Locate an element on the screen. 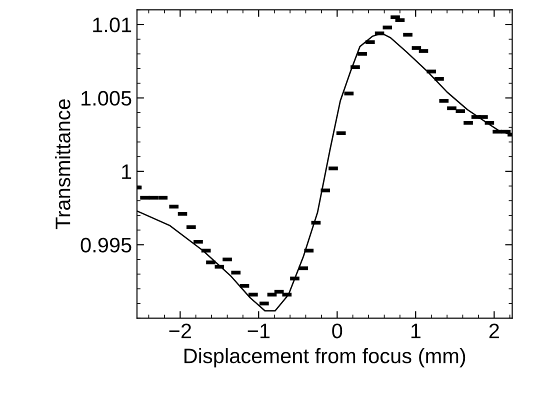 This screenshot has height=410, width=533. x-tick-label: −1 is located at coordinates (259, 331).